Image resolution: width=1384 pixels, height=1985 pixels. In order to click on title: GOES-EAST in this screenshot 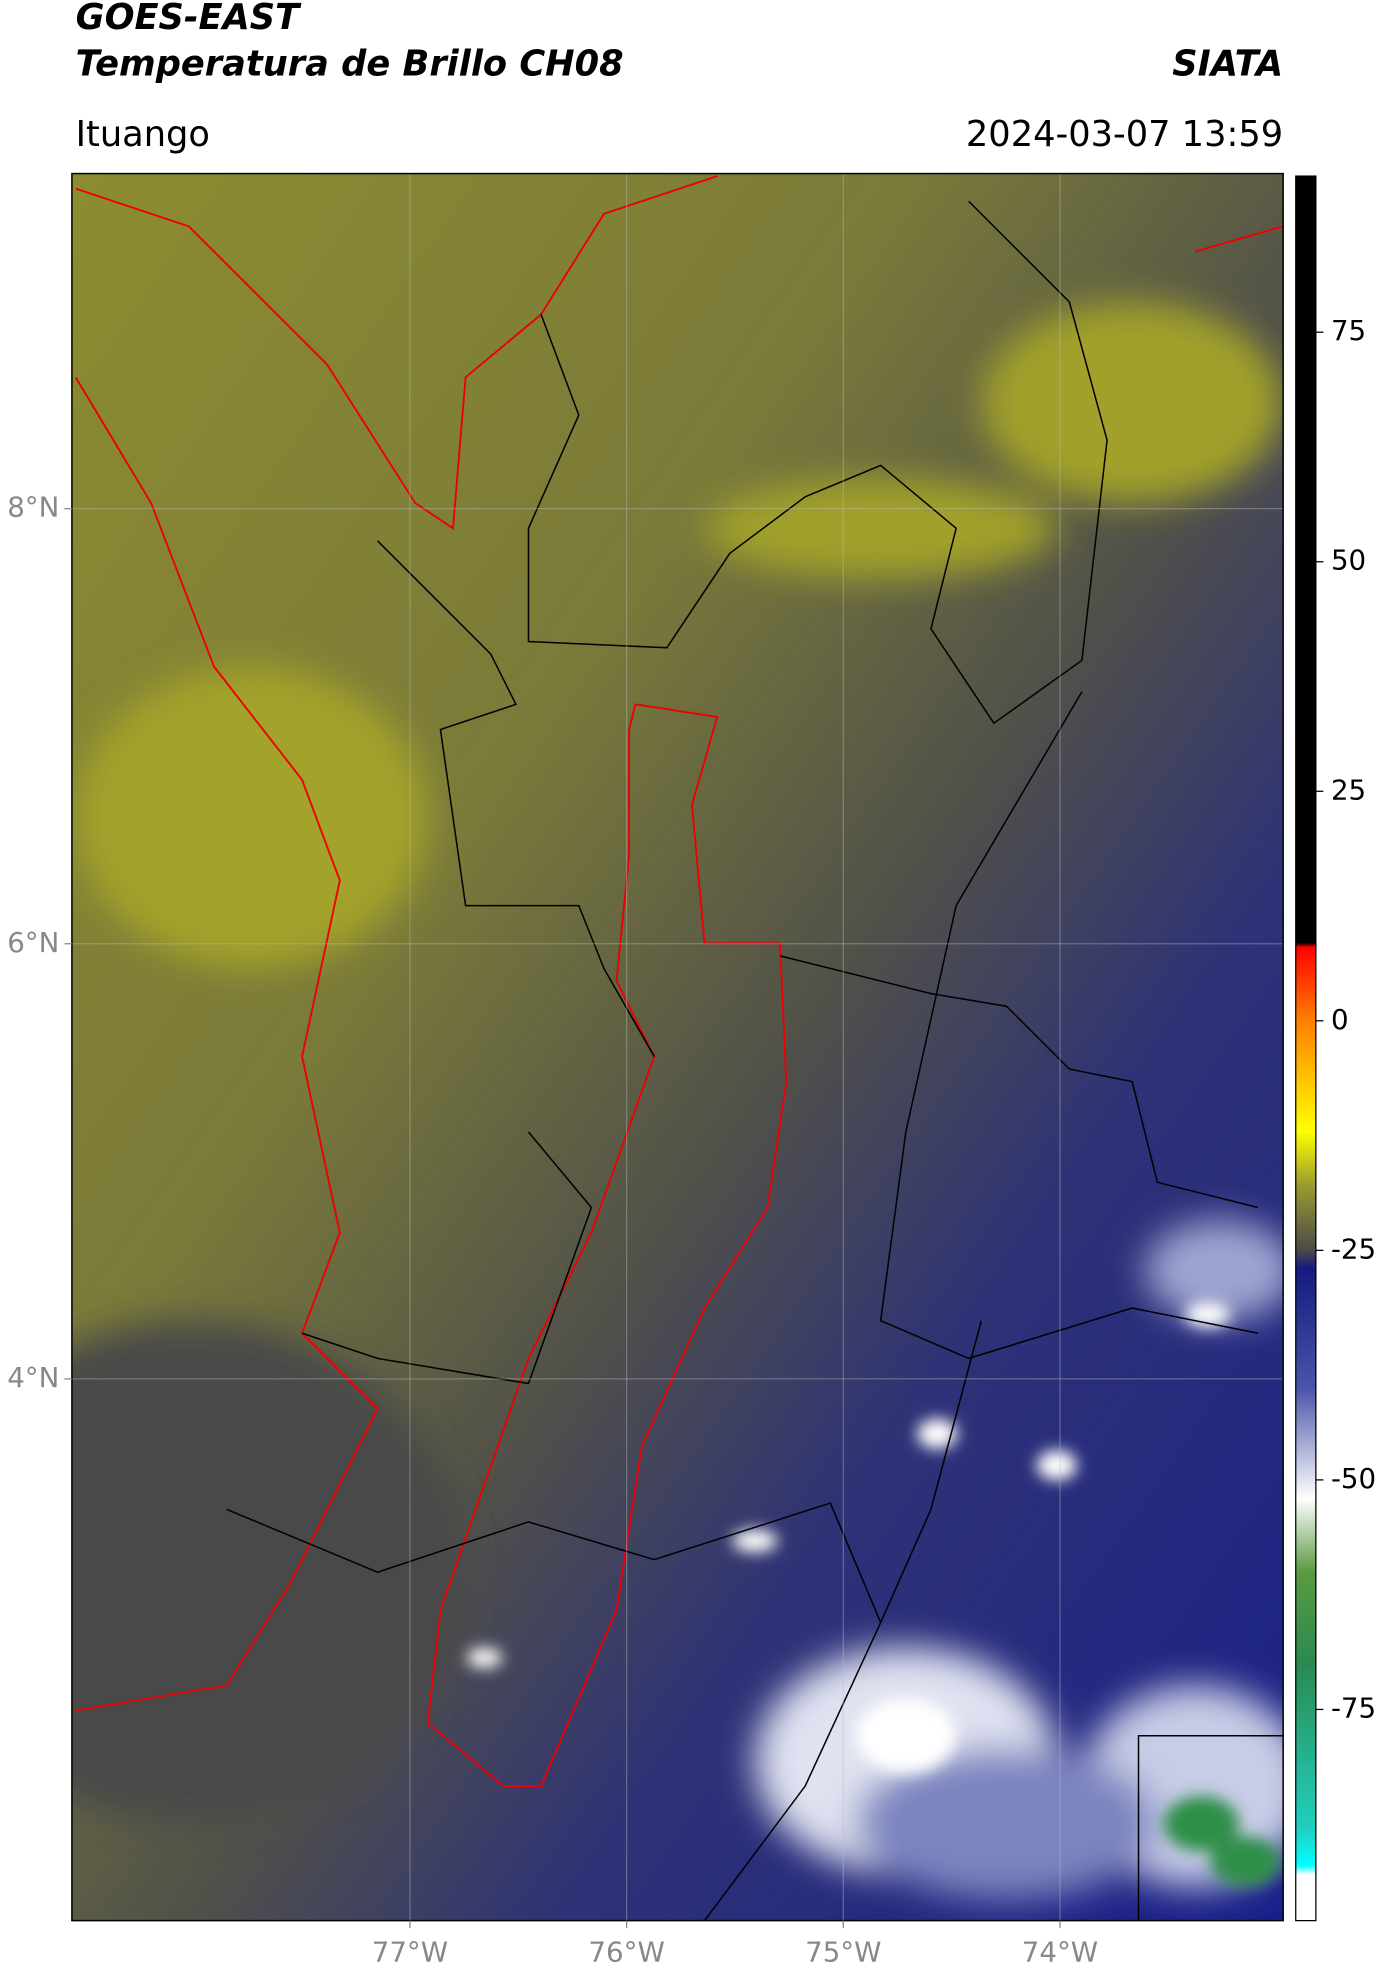, I will do `click(189, 19)`.